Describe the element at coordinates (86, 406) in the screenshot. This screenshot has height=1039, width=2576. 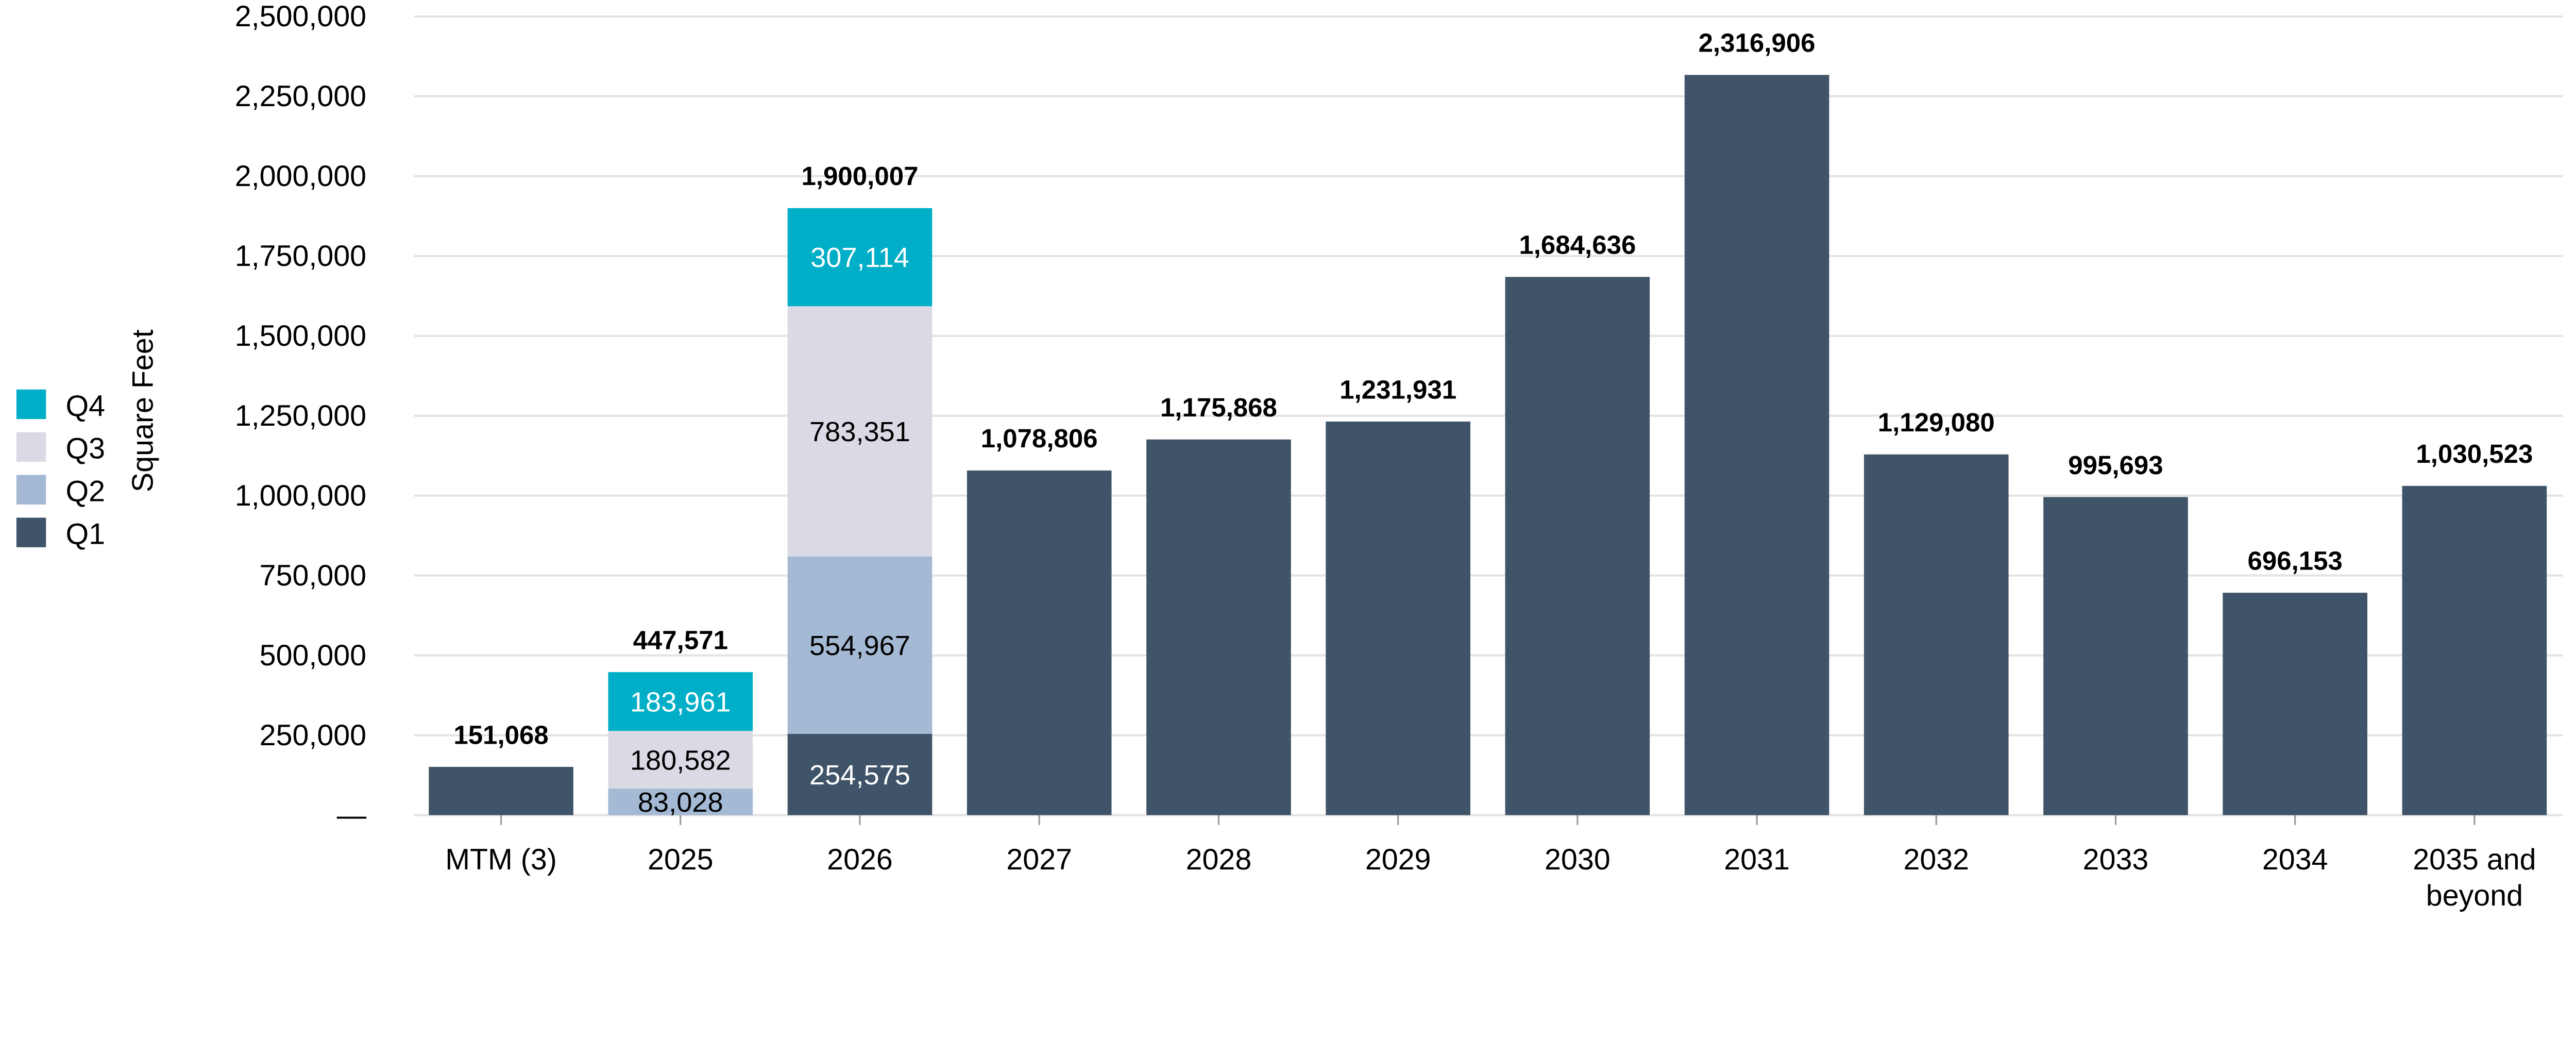
I see `legend-label-q4: Q4` at that location.